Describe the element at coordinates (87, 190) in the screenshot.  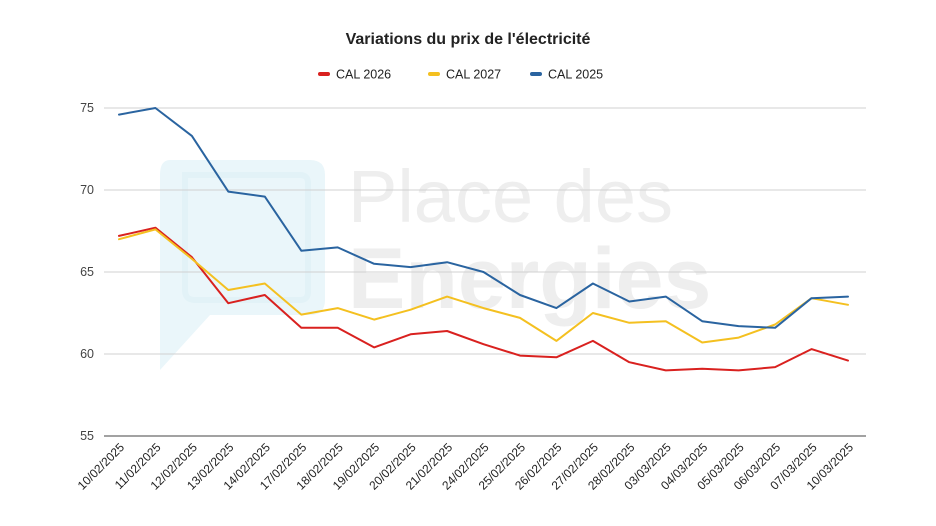
I see `y-tick-label: 70` at that location.